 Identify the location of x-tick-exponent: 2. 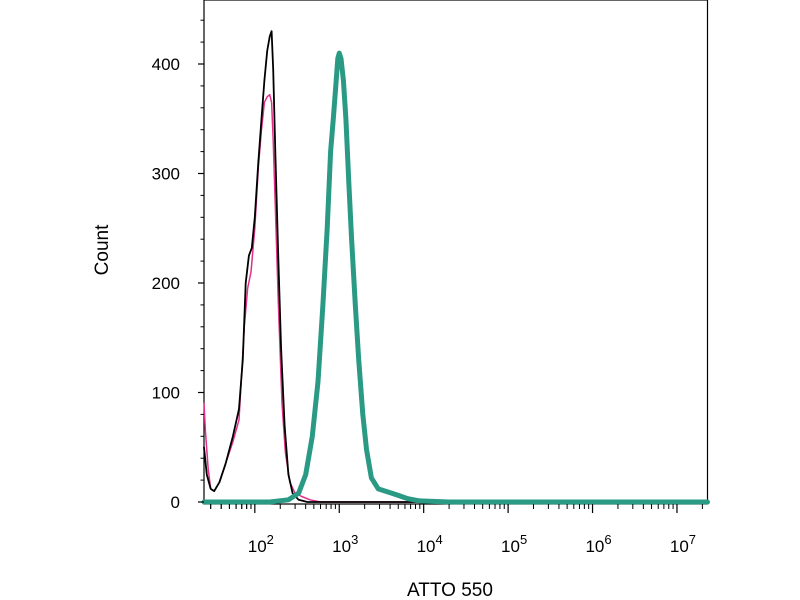
(270, 539).